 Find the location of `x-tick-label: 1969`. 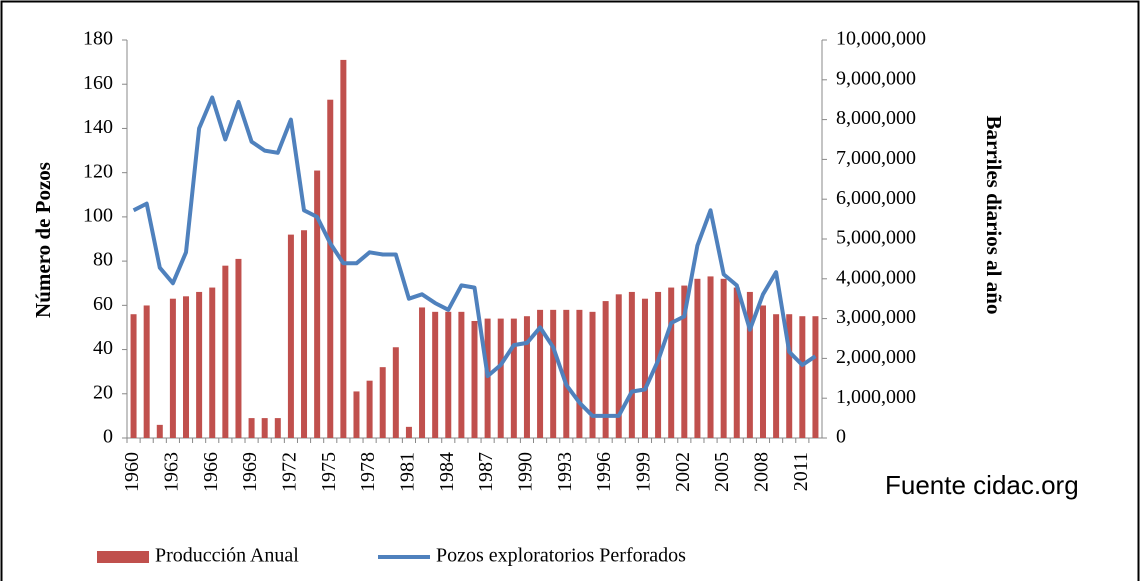

x-tick-label: 1969 is located at coordinates (250, 472).